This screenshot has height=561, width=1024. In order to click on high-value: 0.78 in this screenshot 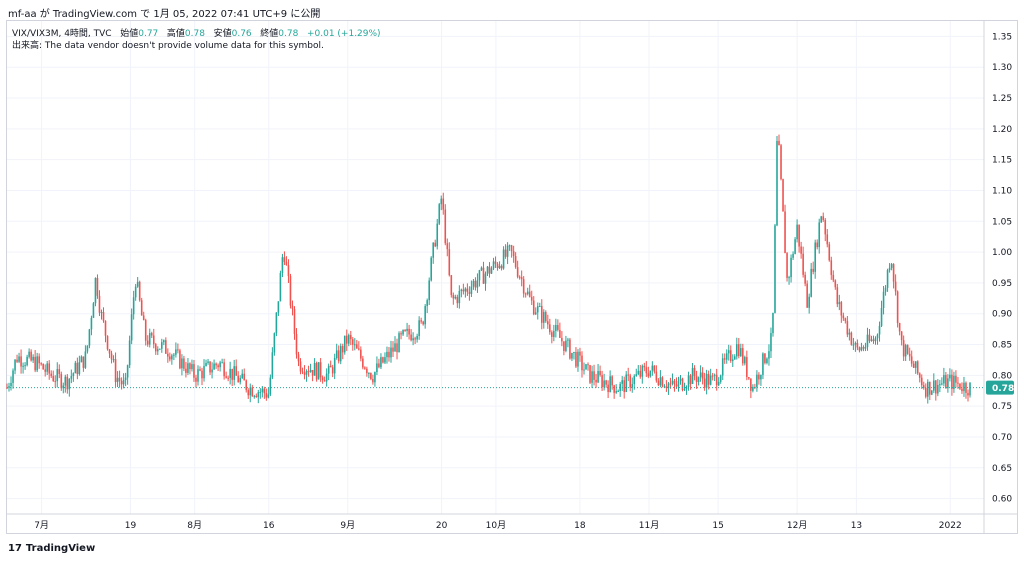, I will do `click(194, 34)`.